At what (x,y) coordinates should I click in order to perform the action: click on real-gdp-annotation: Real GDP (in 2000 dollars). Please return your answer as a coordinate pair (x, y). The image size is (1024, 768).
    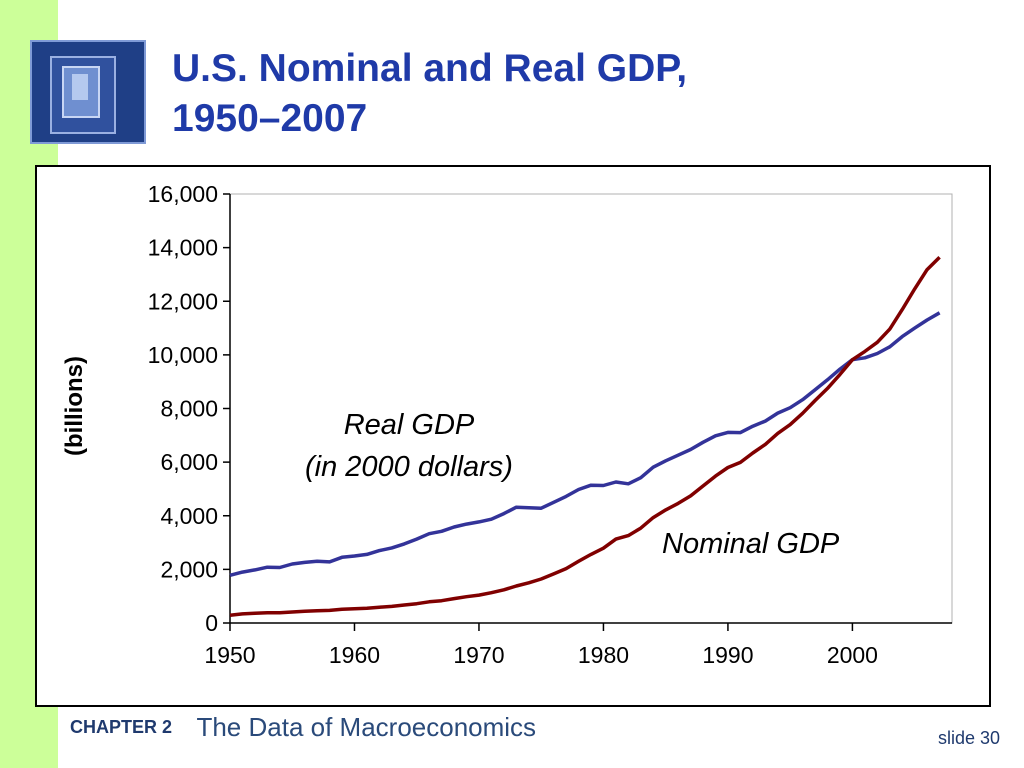
    Looking at the image, I should click on (409, 446).